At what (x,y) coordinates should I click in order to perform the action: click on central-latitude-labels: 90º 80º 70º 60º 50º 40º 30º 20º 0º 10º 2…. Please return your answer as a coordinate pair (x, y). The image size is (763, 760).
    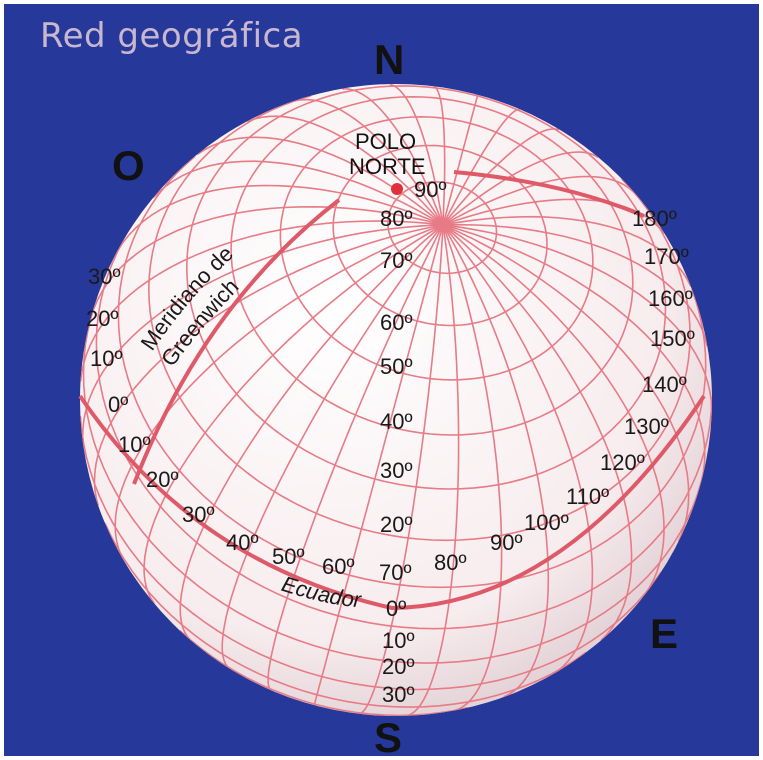
    Looking at the image, I should click on (413, 442).